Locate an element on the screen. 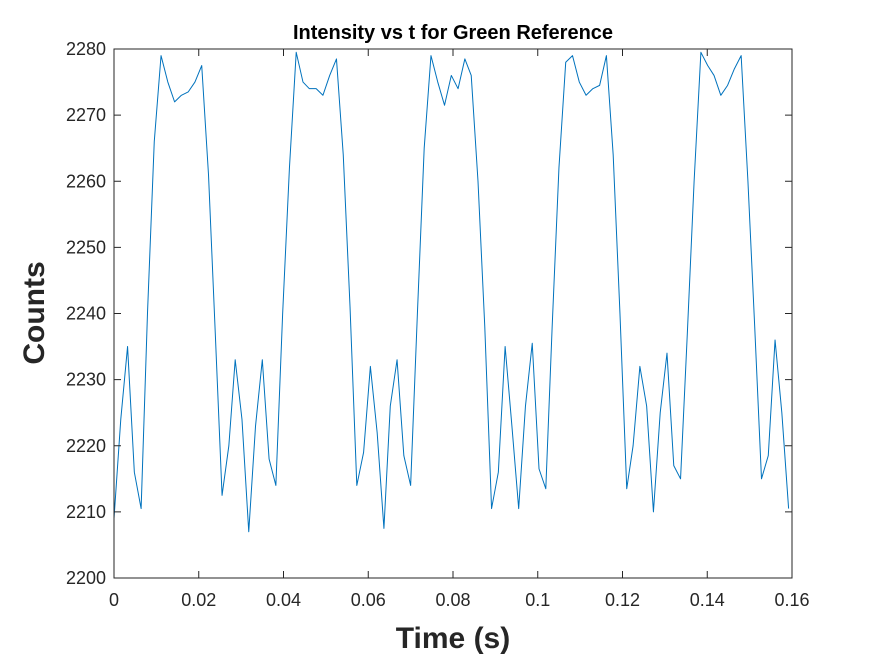  x-tick-label: 0.02 is located at coordinates (198, 600).